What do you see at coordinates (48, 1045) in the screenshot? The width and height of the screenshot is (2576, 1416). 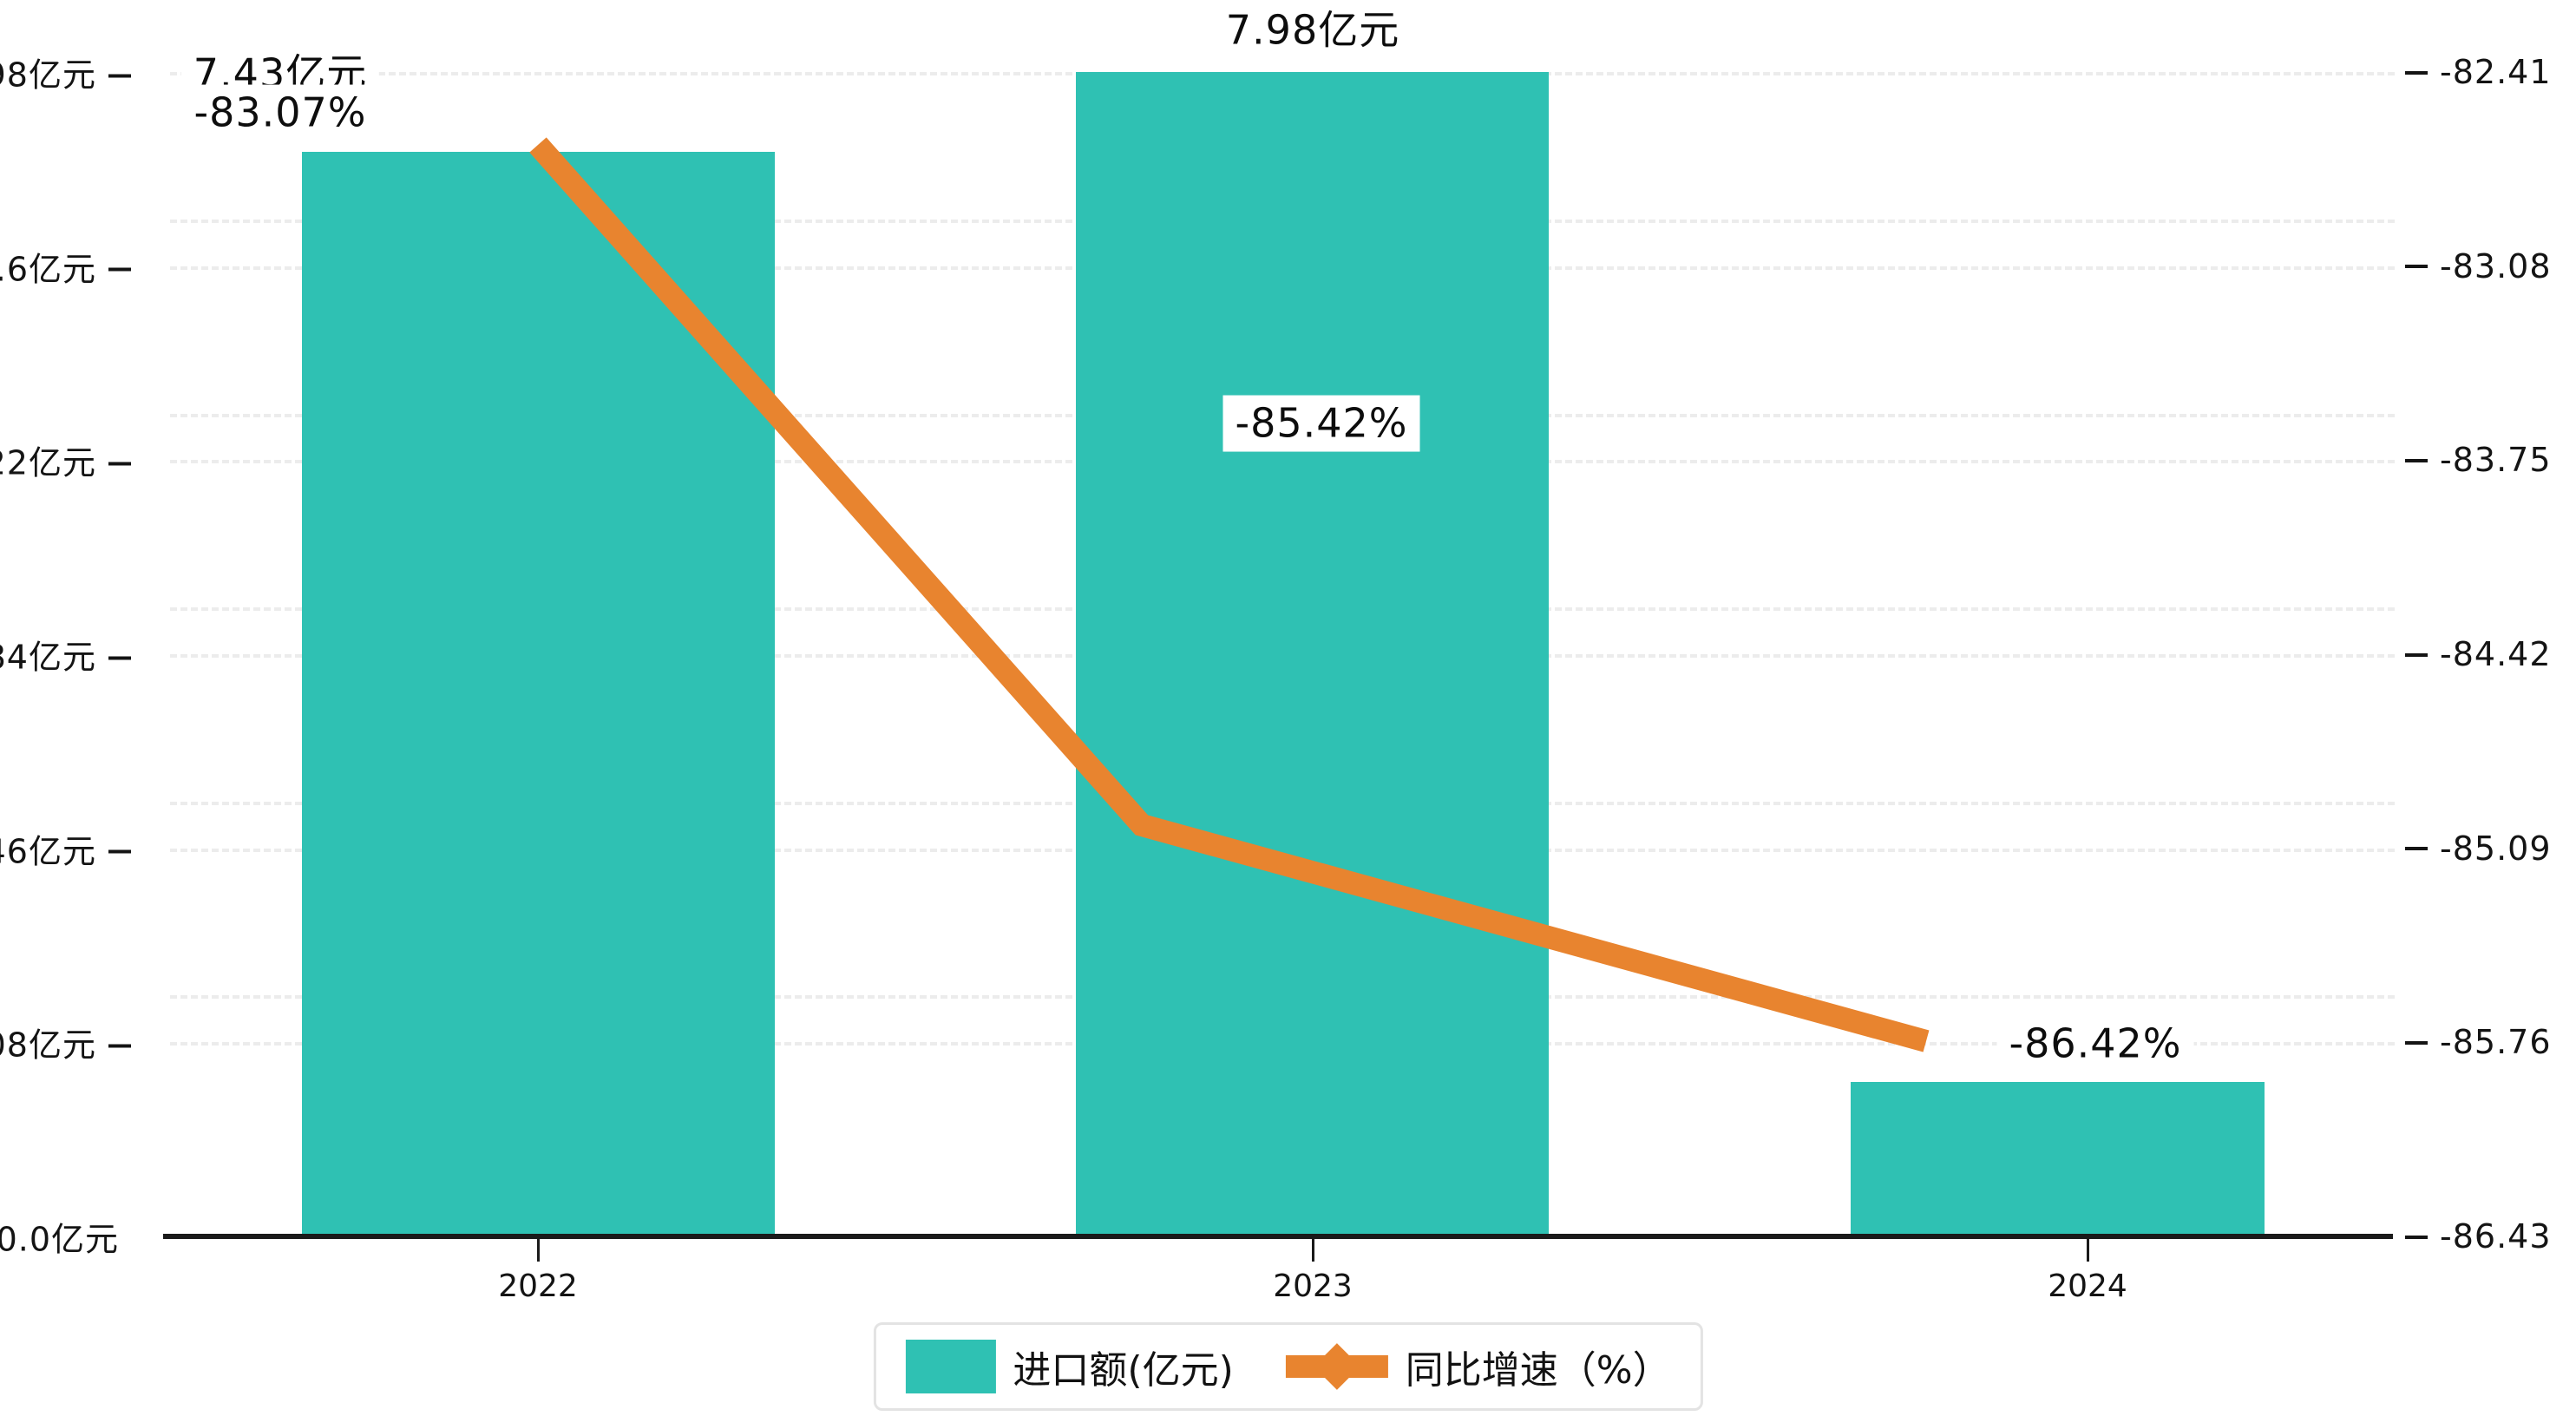 I see `y-axis-left-tick-label: 1.08亿元` at bounding box center [48, 1045].